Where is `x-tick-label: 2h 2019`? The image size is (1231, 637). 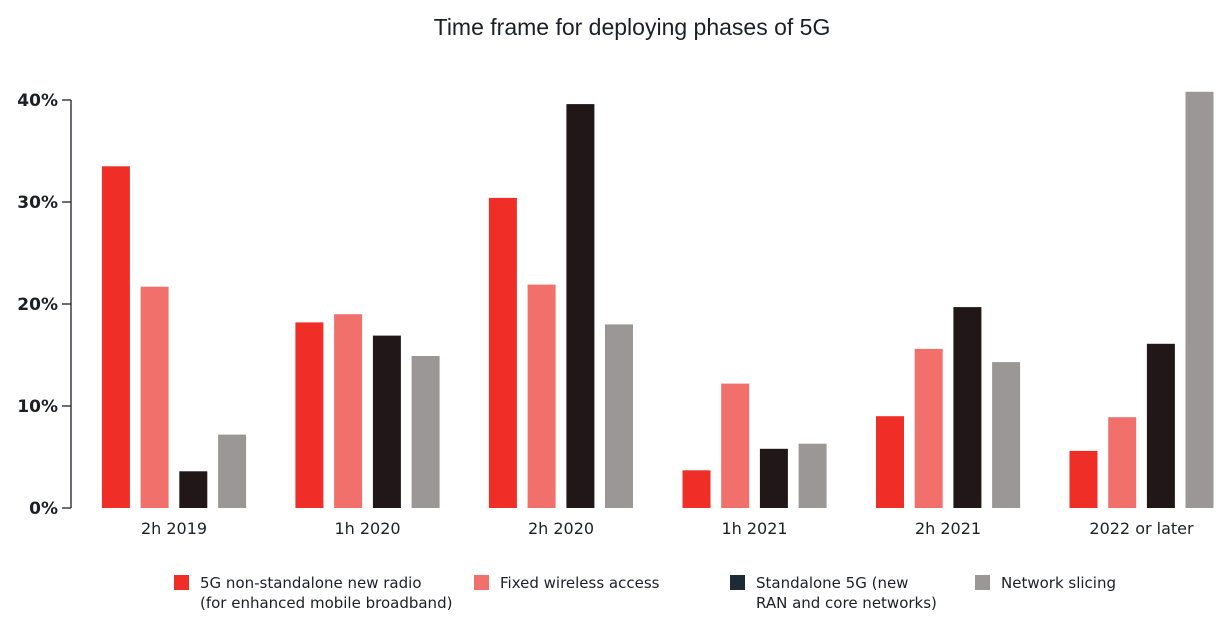 x-tick-label: 2h 2019 is located at coordinates (174, 528).